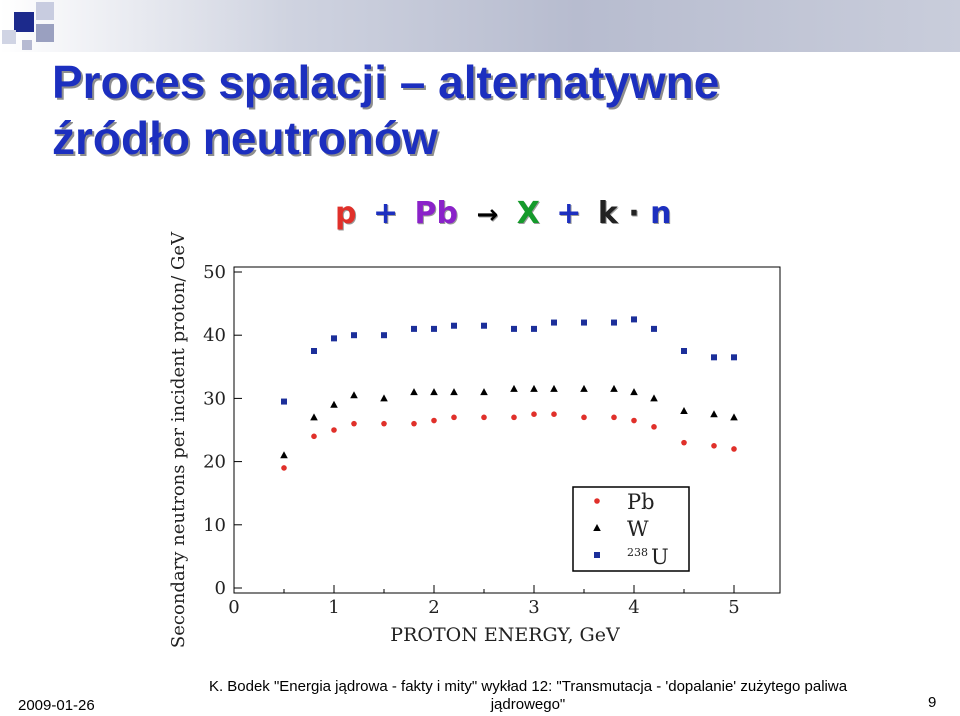 The height and width of the screenshot is (716, 960). What do you see at coordinates (505, 635) in the screenshot?
I see `x-axis-label: PROTON ENERGY, GeV` at bounding box center [505, 635].